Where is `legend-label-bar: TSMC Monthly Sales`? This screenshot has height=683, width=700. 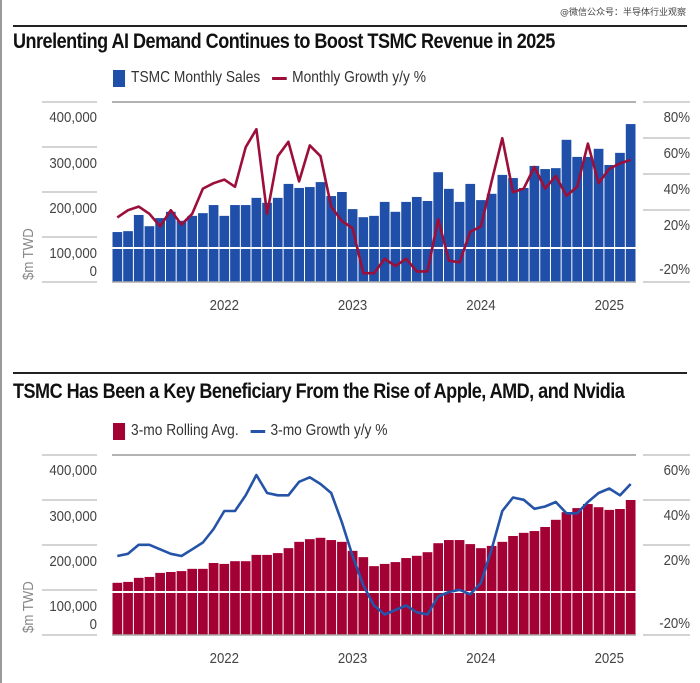
legend-label-bar: TSMC Monthly Sales is located at coordinates (196, 77).